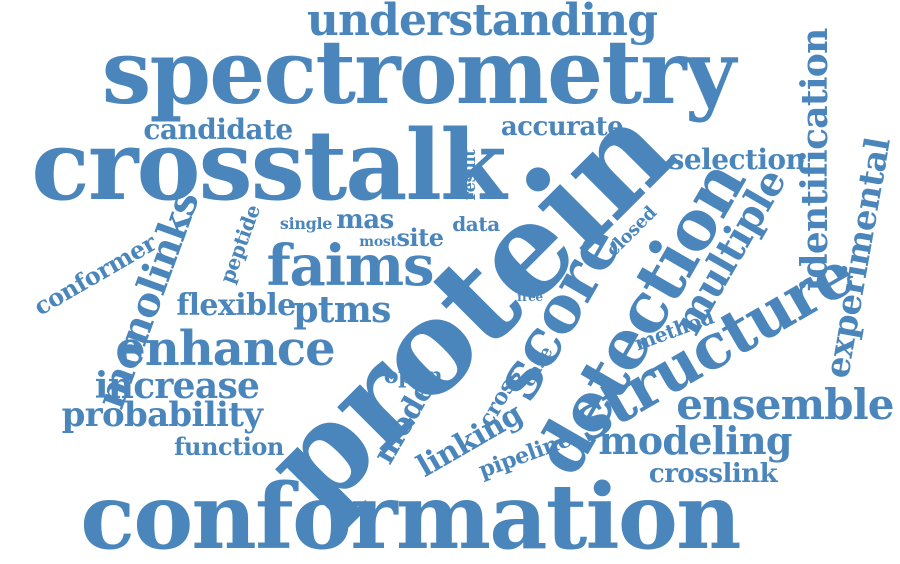 The width and height of the screenshot is (900, 564). I want to click on word-open: open, so click(413, 376).